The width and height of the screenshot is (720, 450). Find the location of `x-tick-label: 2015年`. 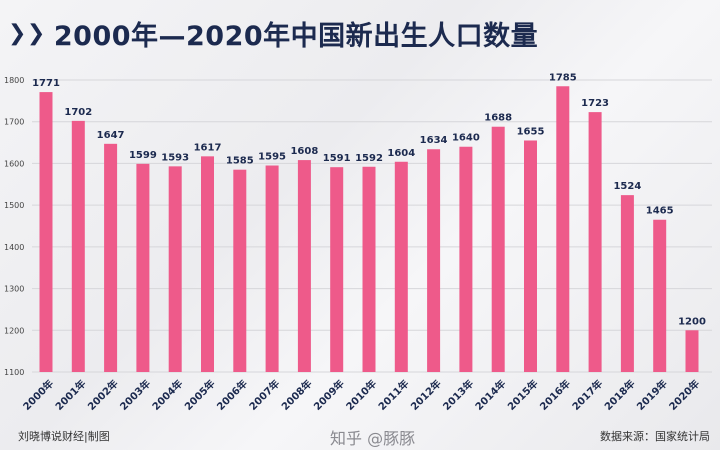

x-tick-label: 2015年 is located at coordinates (523, 395).